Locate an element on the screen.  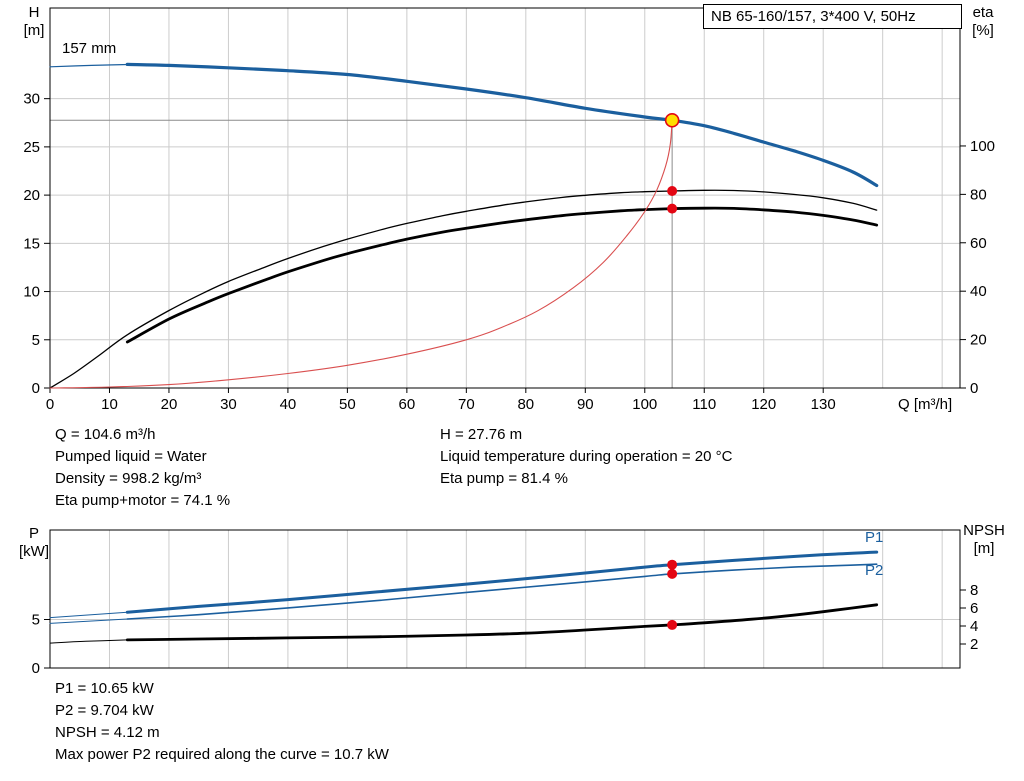
x-tick-label: 10 is located at coordinates (109, 404).